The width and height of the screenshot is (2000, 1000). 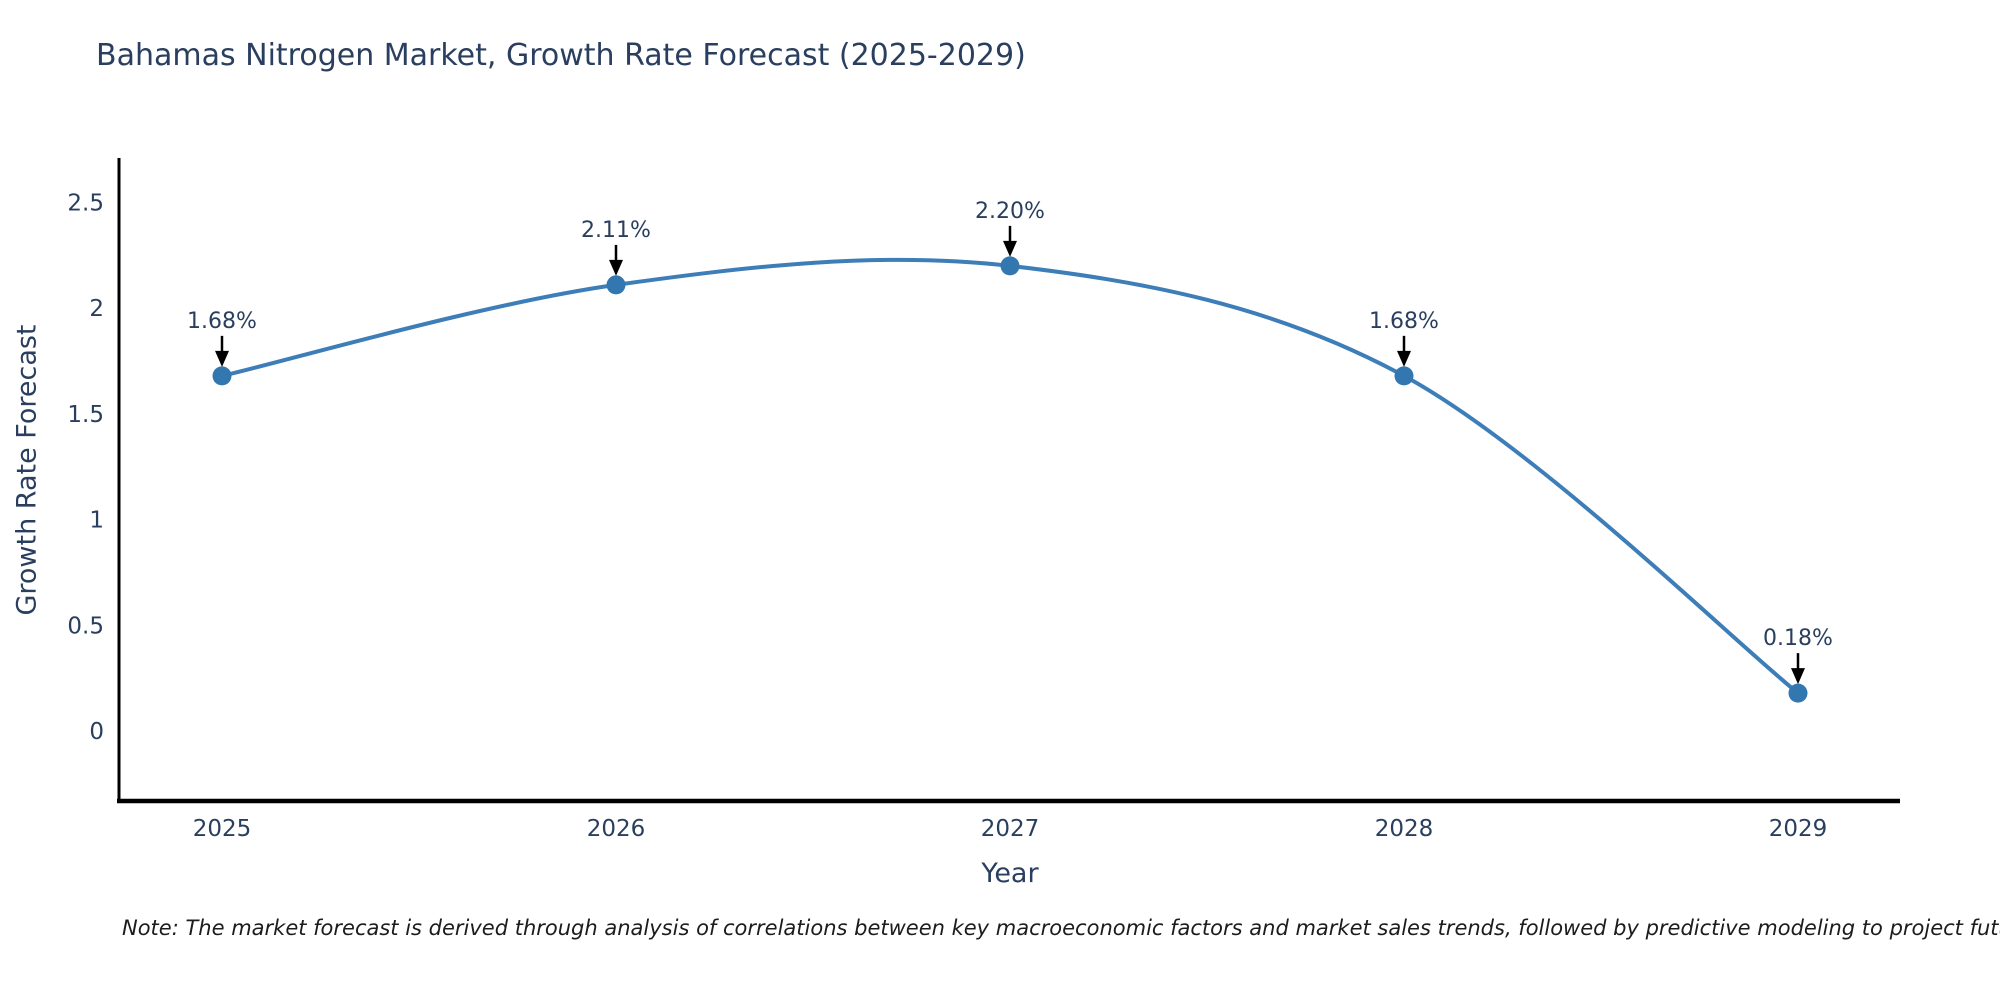 I want to click on x-tick-label: 2029, so click(x=1798, y=829).